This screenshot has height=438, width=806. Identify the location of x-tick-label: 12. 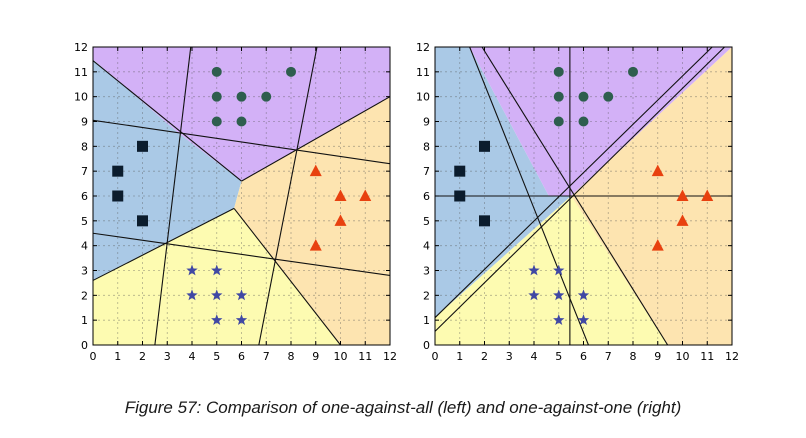
(390, 356).